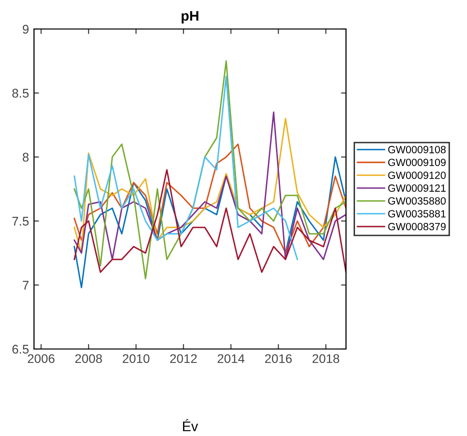  I want to click on x-tick-label: 2014, so click(231, 359).